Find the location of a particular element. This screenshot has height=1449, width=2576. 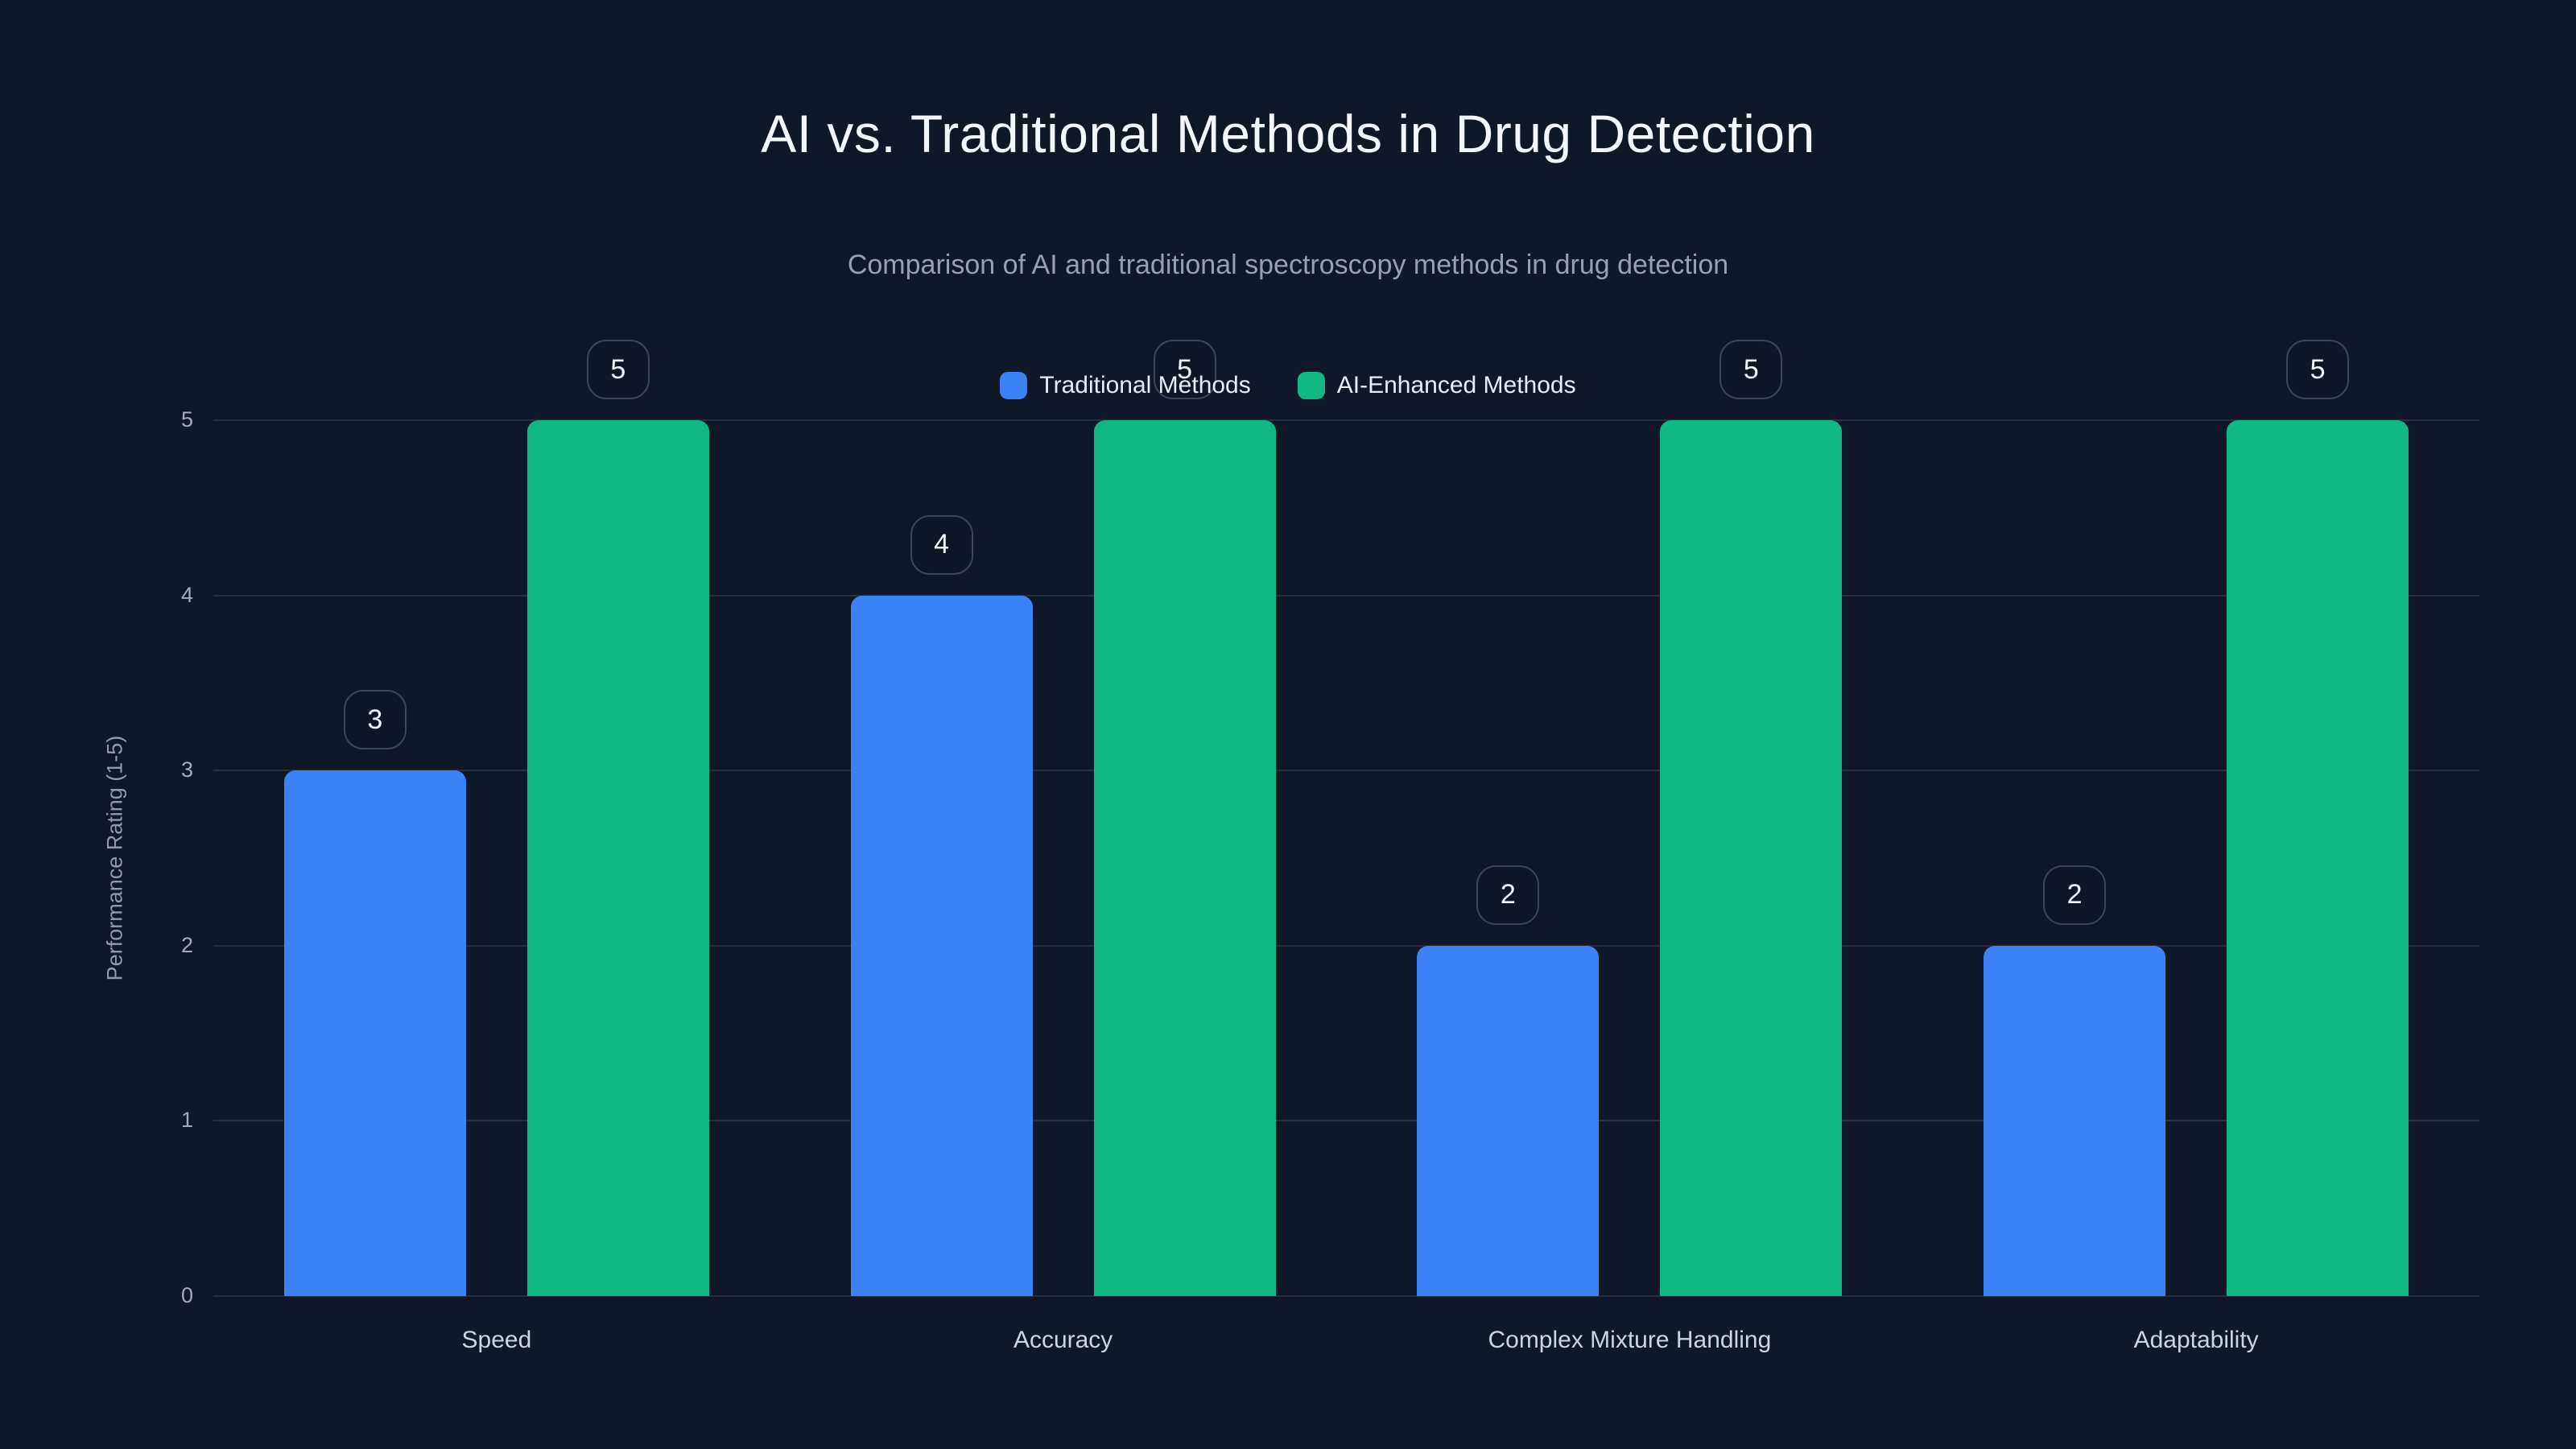

value-badge-traditional-methods-complex-mixture-handling: 2 is located at coordinates (1508, 895).